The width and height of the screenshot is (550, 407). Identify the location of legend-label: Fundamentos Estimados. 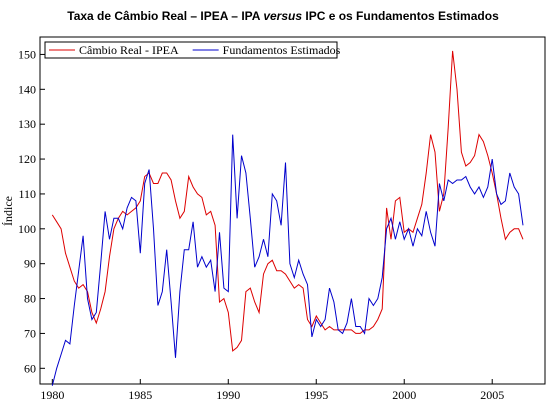
(282, 50).